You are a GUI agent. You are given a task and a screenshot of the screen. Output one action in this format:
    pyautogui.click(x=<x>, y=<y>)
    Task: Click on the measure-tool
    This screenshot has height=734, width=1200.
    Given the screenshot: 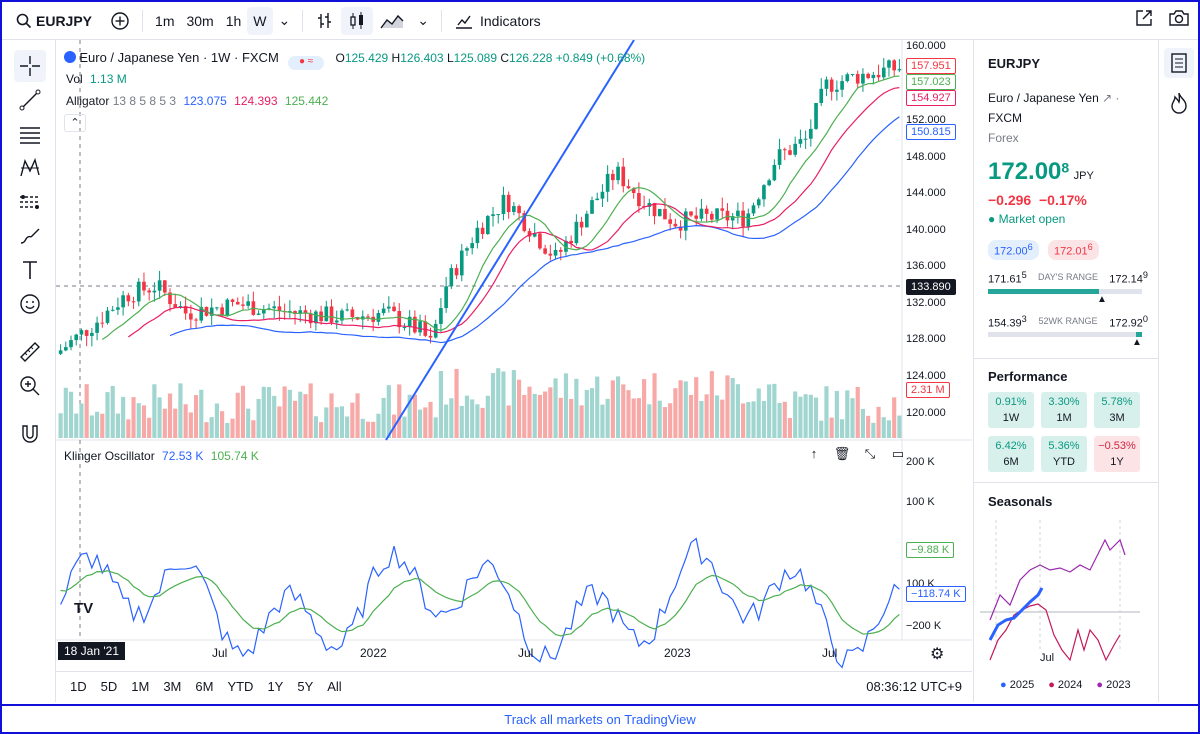 What is the action you would take?
    pyautogui.click(x=30, y=352)
    